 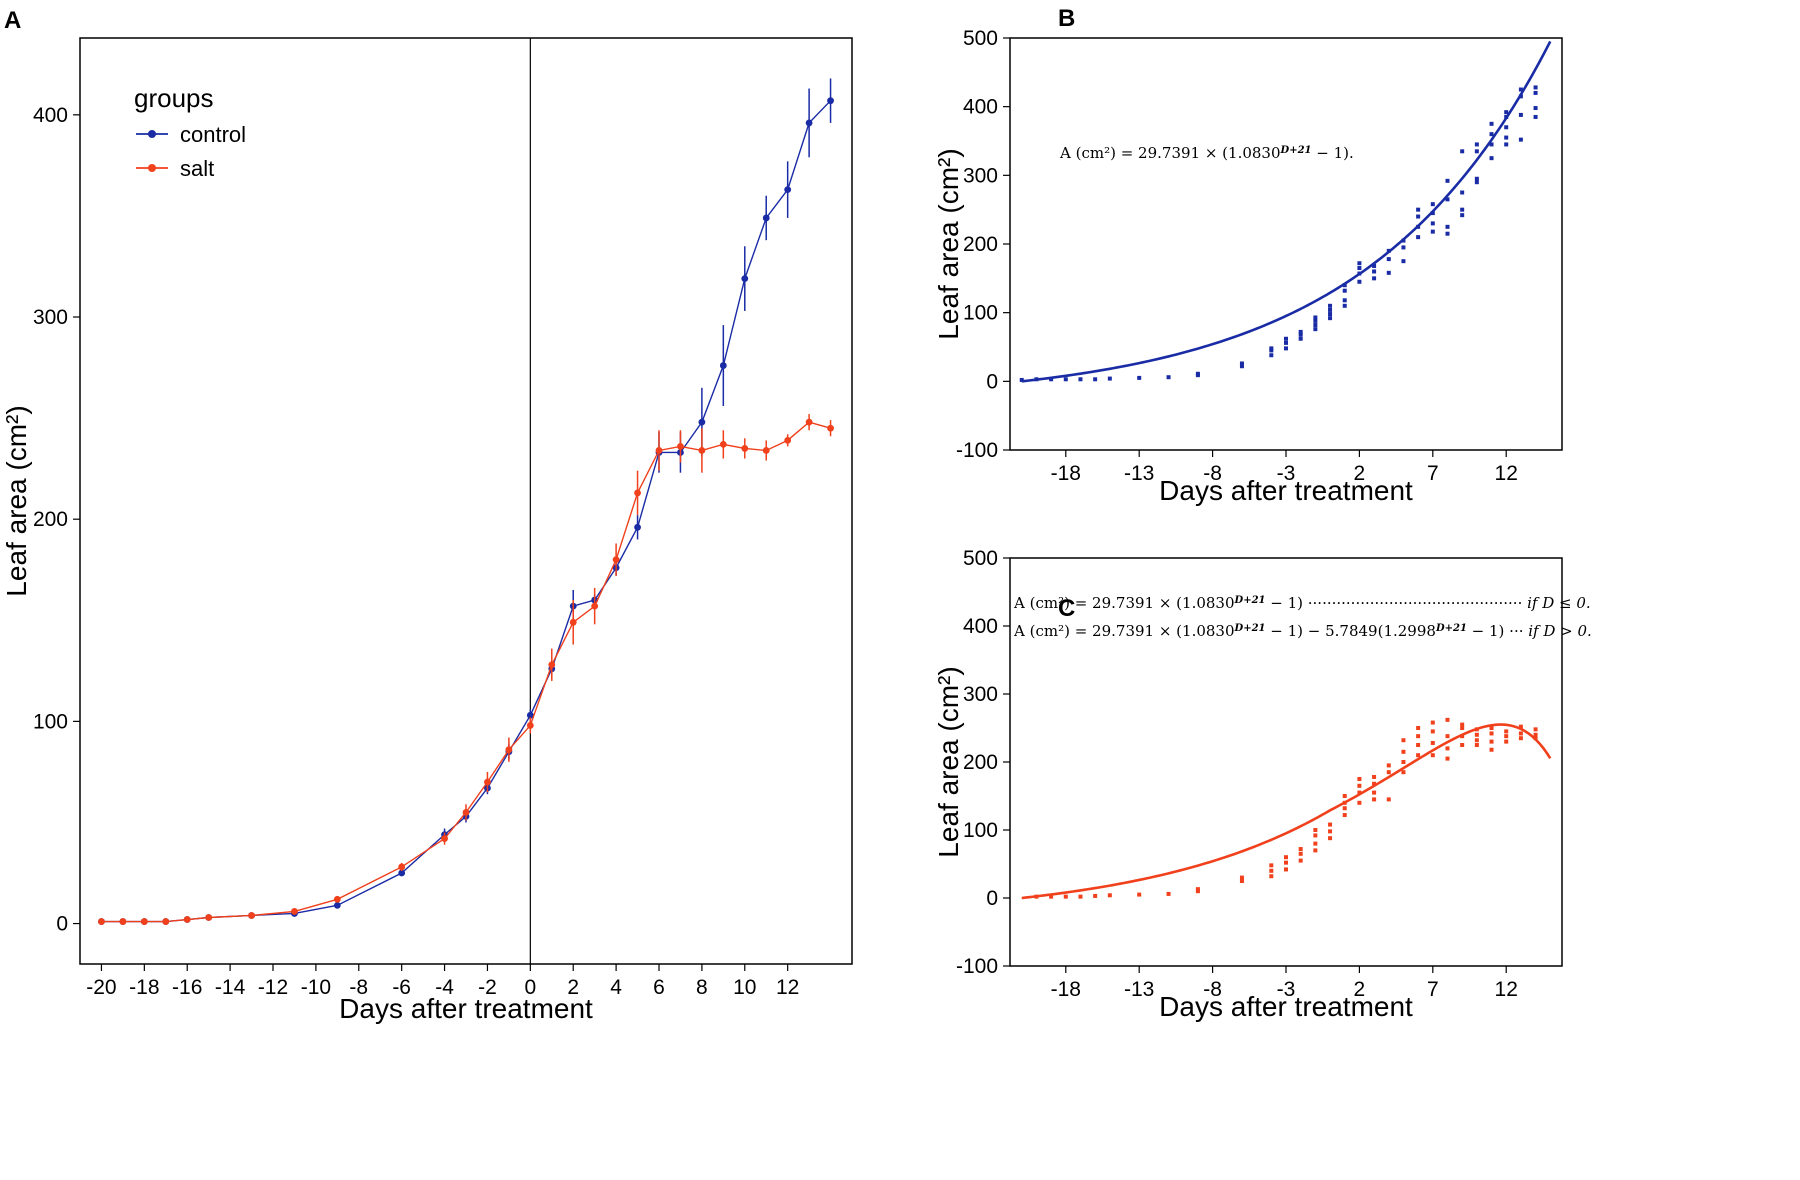 What do you see at coordinates (1139, 989) in the screenshot?
I see `x-tick-label: -13` at bounding box center [1139, 989].